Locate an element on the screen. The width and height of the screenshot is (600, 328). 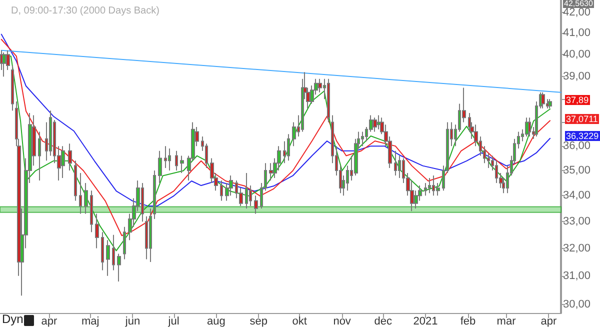
y-tick-label: 40,00 is located at coordinates (577, 54).